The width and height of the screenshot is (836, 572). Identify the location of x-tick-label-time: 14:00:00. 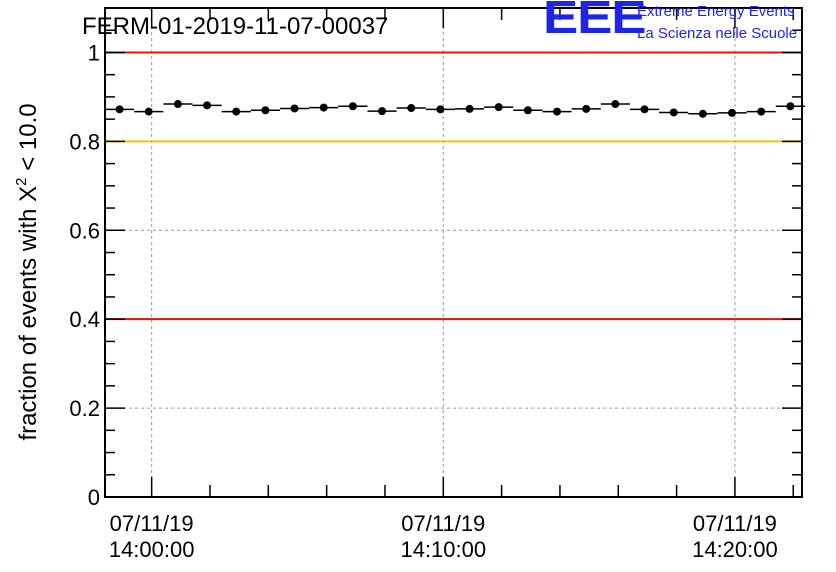
(152, 549).